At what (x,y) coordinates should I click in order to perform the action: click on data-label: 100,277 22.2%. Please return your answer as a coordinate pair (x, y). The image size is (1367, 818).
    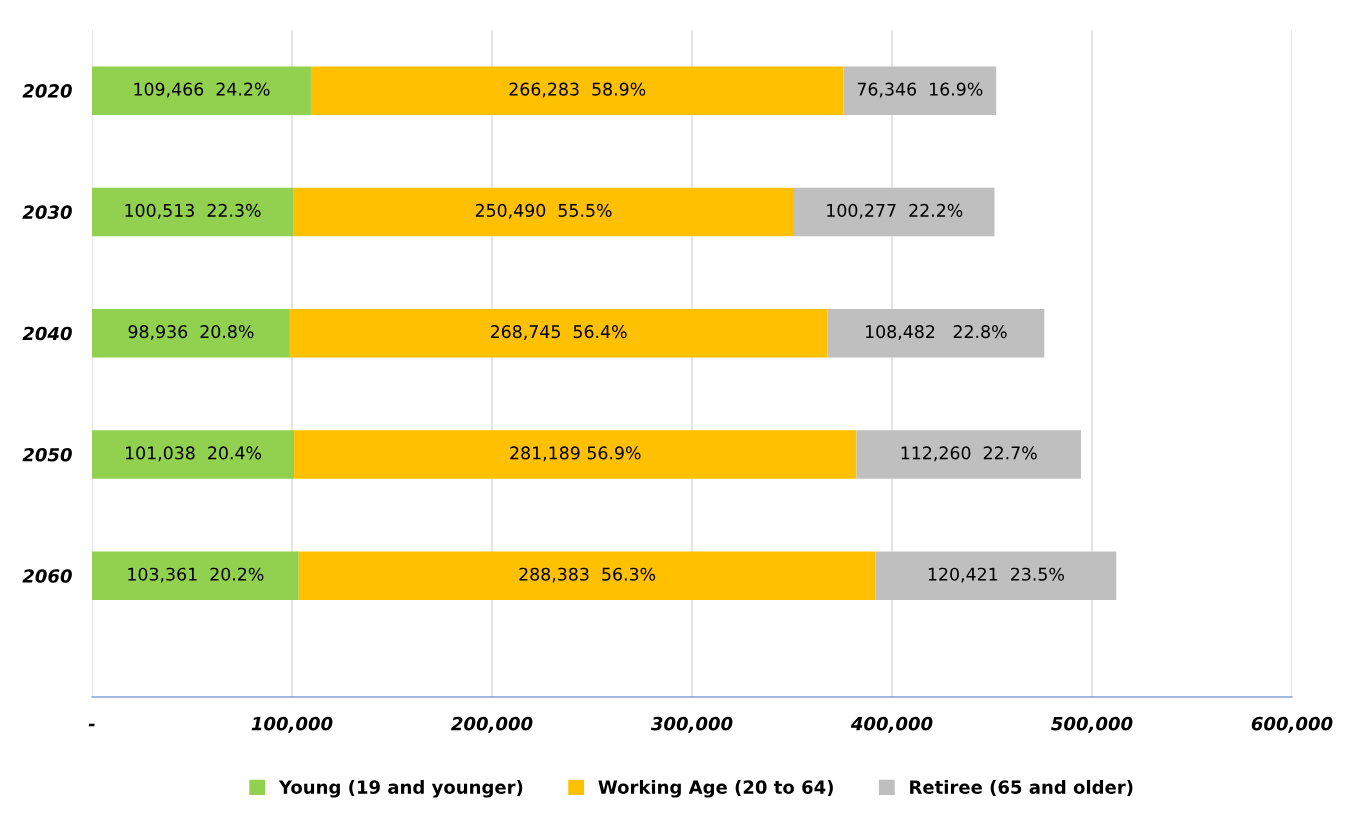
    Looking at the image, I should click on (895, 211).